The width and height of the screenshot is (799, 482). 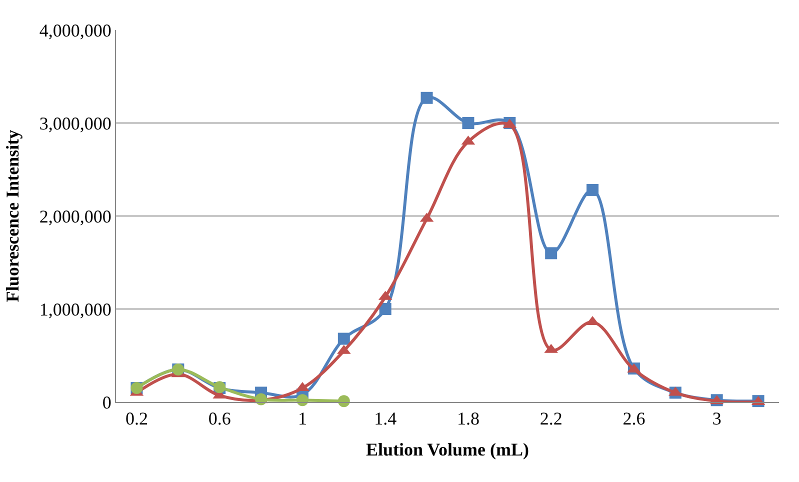 What do you see at coordinates (75, 309) in the screenshot?
I see `y-tick-label: 1,000,000` at bounding box center [75, 309].